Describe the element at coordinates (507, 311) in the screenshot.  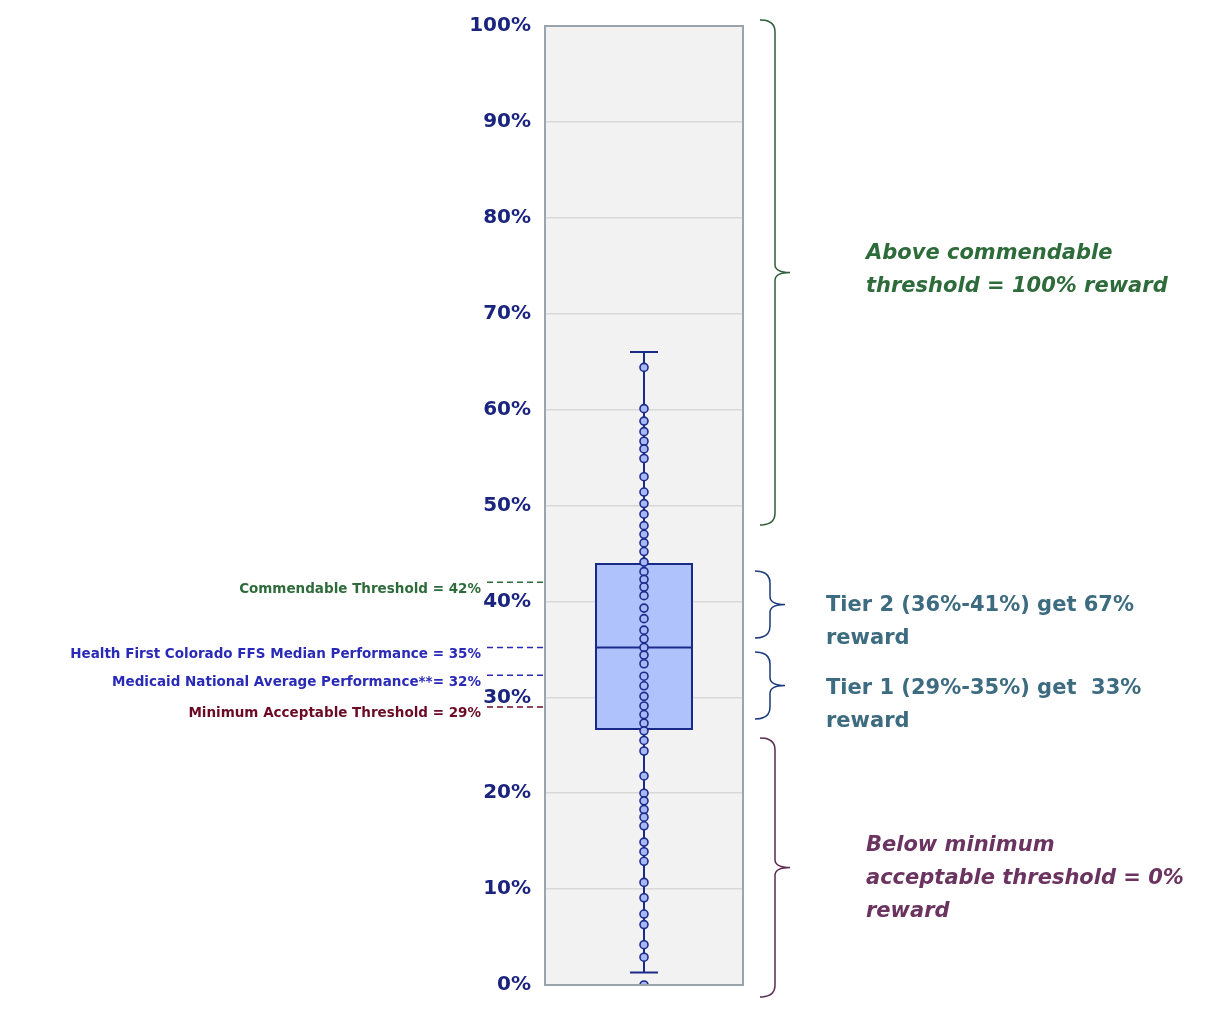
I see `y-tick-label: 70%` at that location.